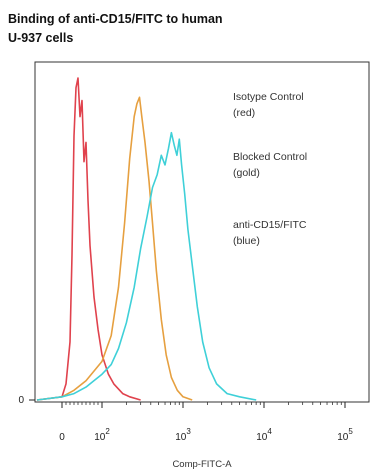  I want to click on legend-entry-color-note: (blue), so click(246, 241).